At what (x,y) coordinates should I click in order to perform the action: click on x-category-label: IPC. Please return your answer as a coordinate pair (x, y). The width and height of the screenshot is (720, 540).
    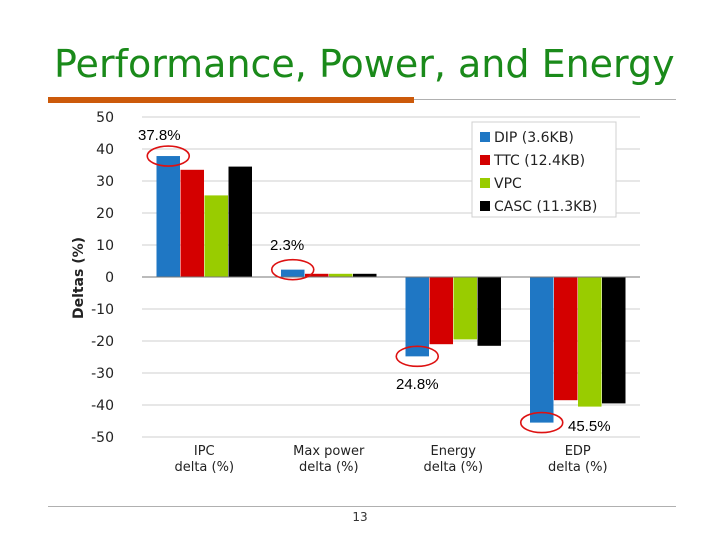
    Looking at the image, I should click on (204, 451).